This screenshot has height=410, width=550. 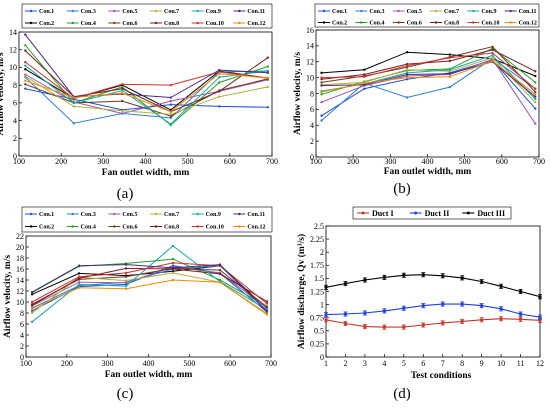 I want to click on y-tick-label: 4, so click(x=22, y=335).